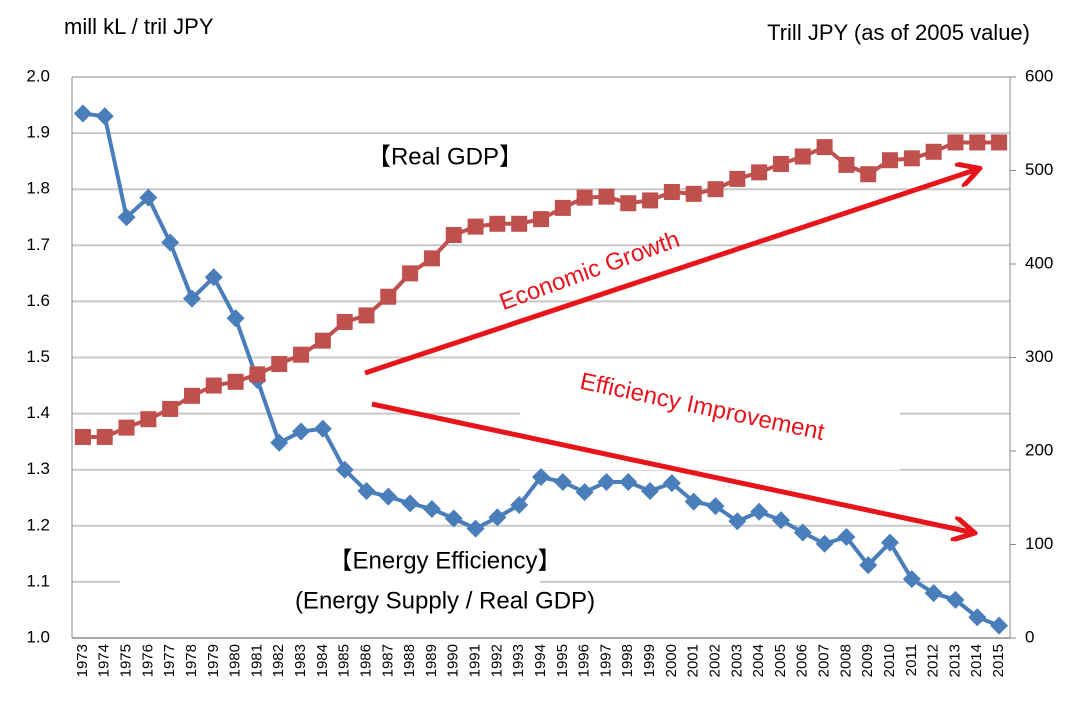 Image resolution: width=1083 pixels, height=714 pixels. What do you see at coordinates (387, 660) in the screenshot?
I see `x-tick-label: 1987` at bounding box center [387, 660].